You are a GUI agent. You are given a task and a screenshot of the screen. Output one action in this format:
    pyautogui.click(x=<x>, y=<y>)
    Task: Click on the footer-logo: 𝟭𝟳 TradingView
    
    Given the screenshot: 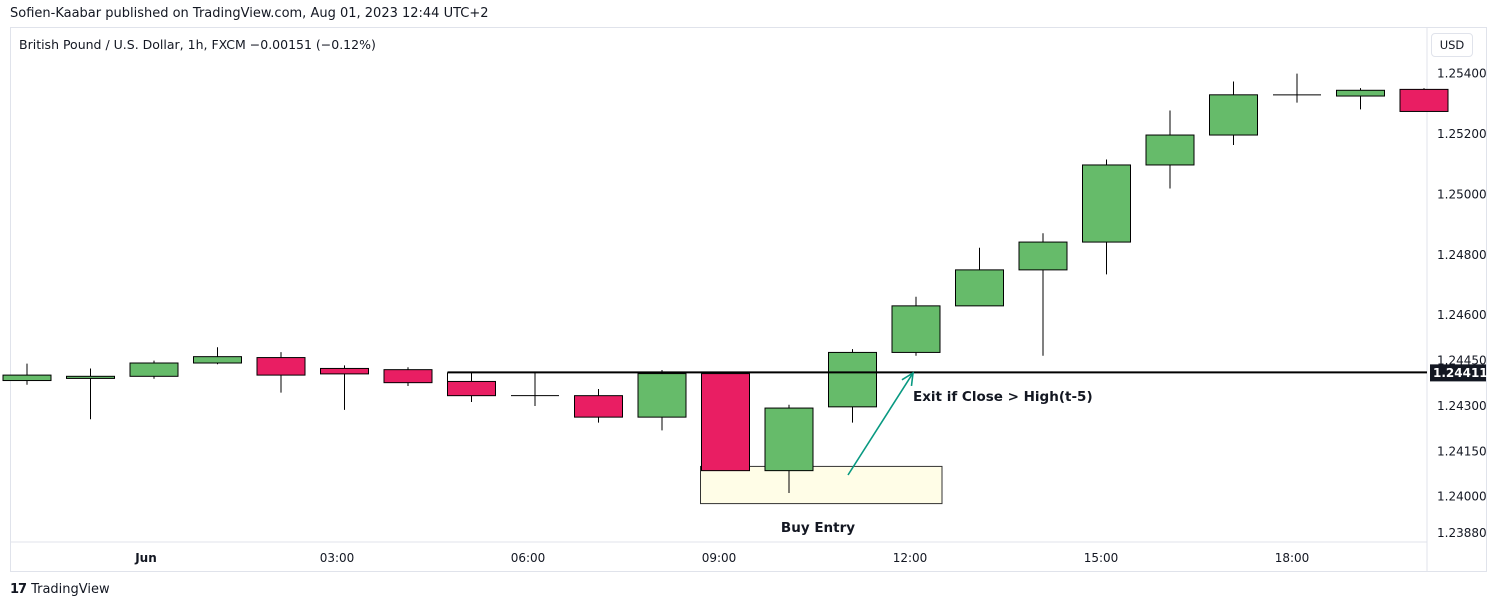 What is the action you would take?
    pyautogui.click(x=60, y=589)
    